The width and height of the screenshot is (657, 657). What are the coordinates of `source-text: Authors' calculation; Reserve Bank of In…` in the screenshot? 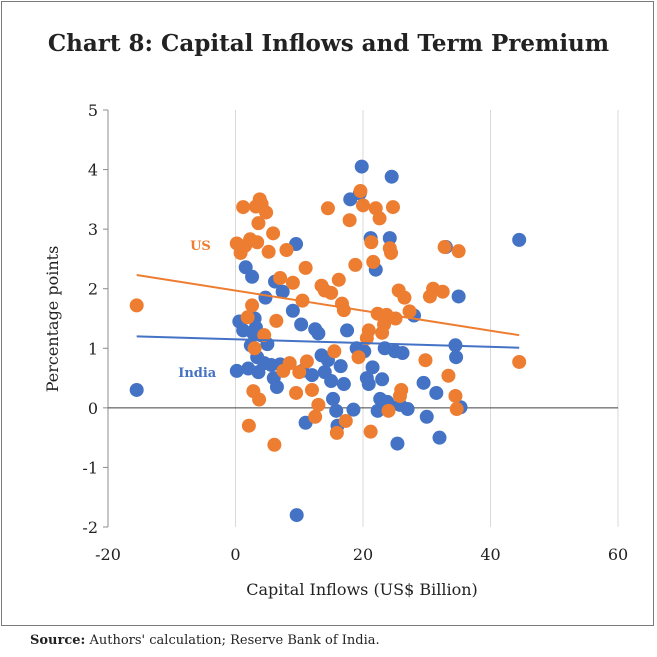 It's located at (232, 640).